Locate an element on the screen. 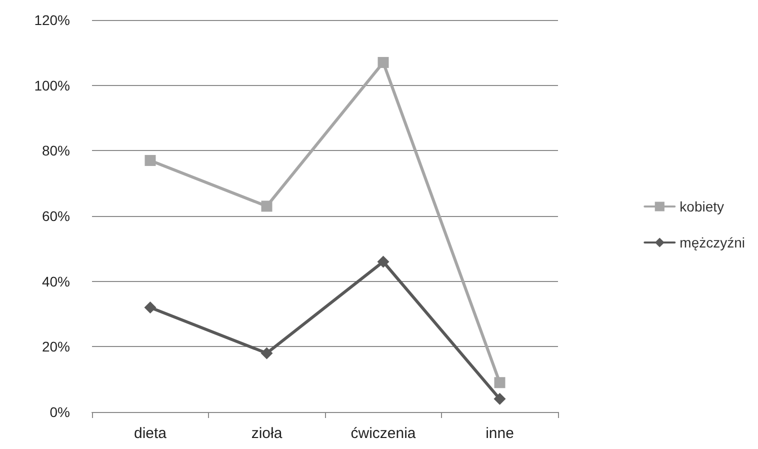 The width and height of the screenshot is (758, 449). x-tick-label: zioła is located at coordinates (267, 433).